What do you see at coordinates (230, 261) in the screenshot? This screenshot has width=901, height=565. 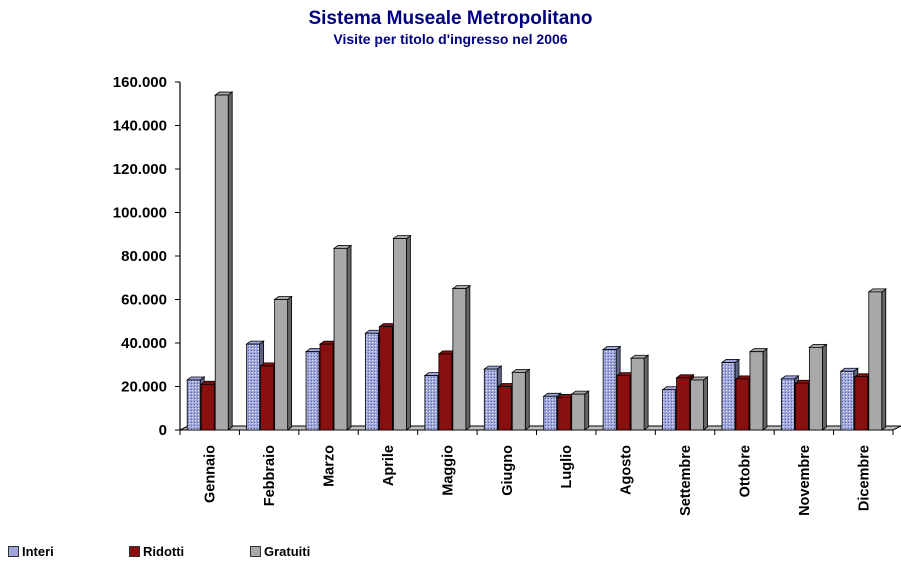 I see `bar-side-gratuiti-gennaio` at bounding box center [230, 261].